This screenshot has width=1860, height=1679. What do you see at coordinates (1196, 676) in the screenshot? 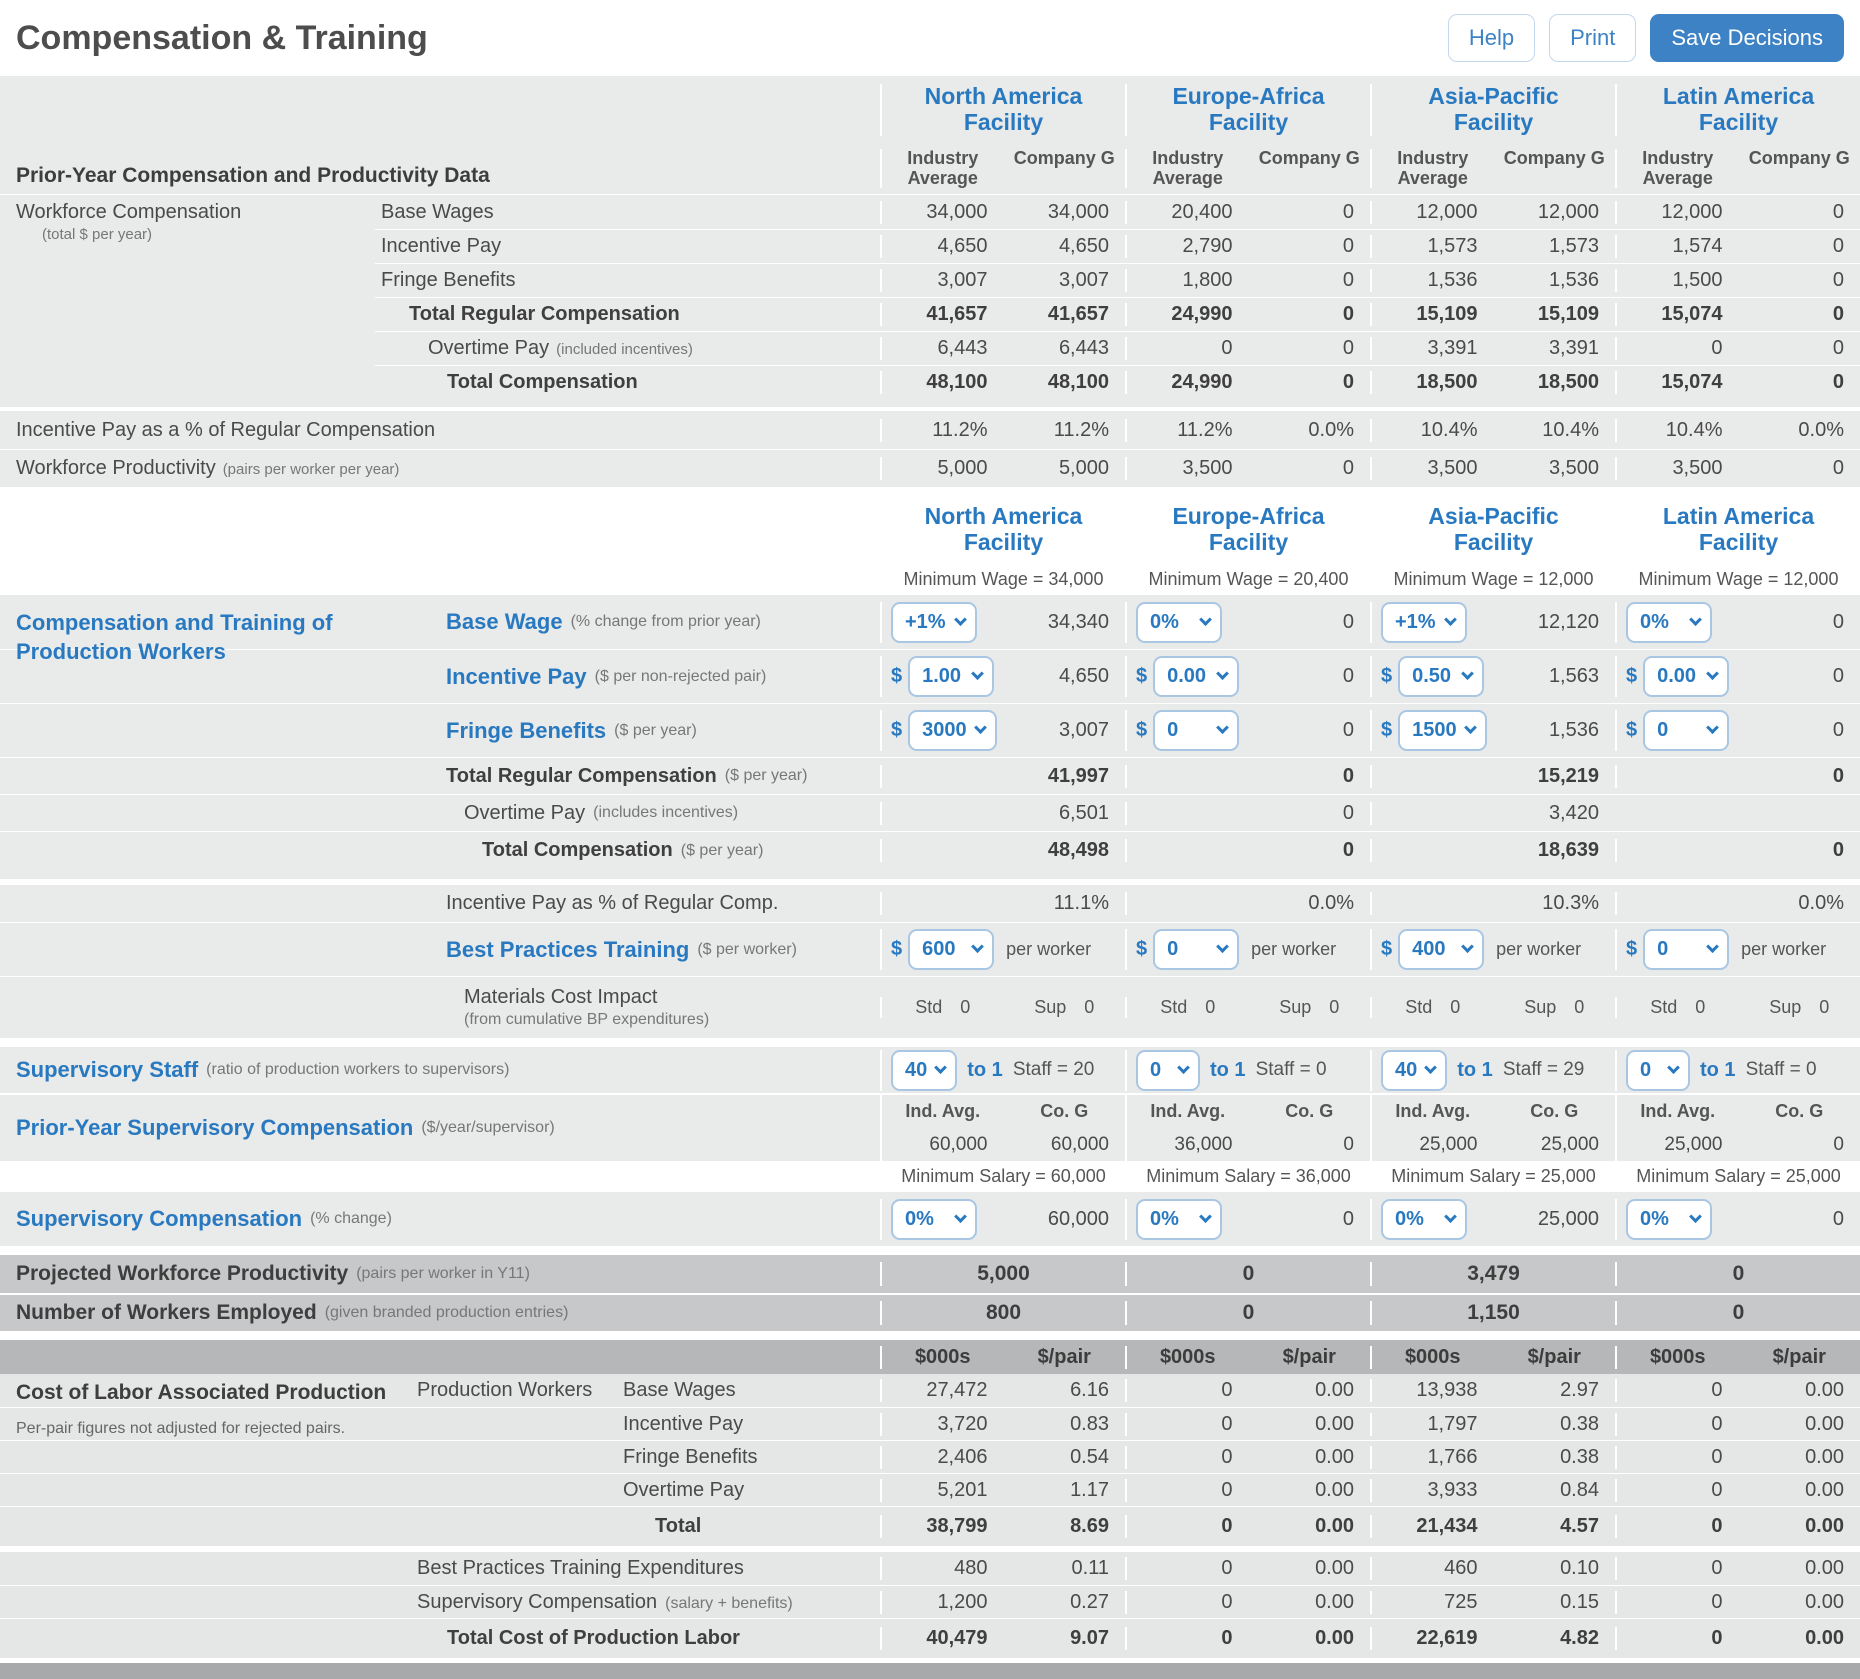
I see `incentive-pay-select-ea: 0.00` at bounding box center [1196, 676].